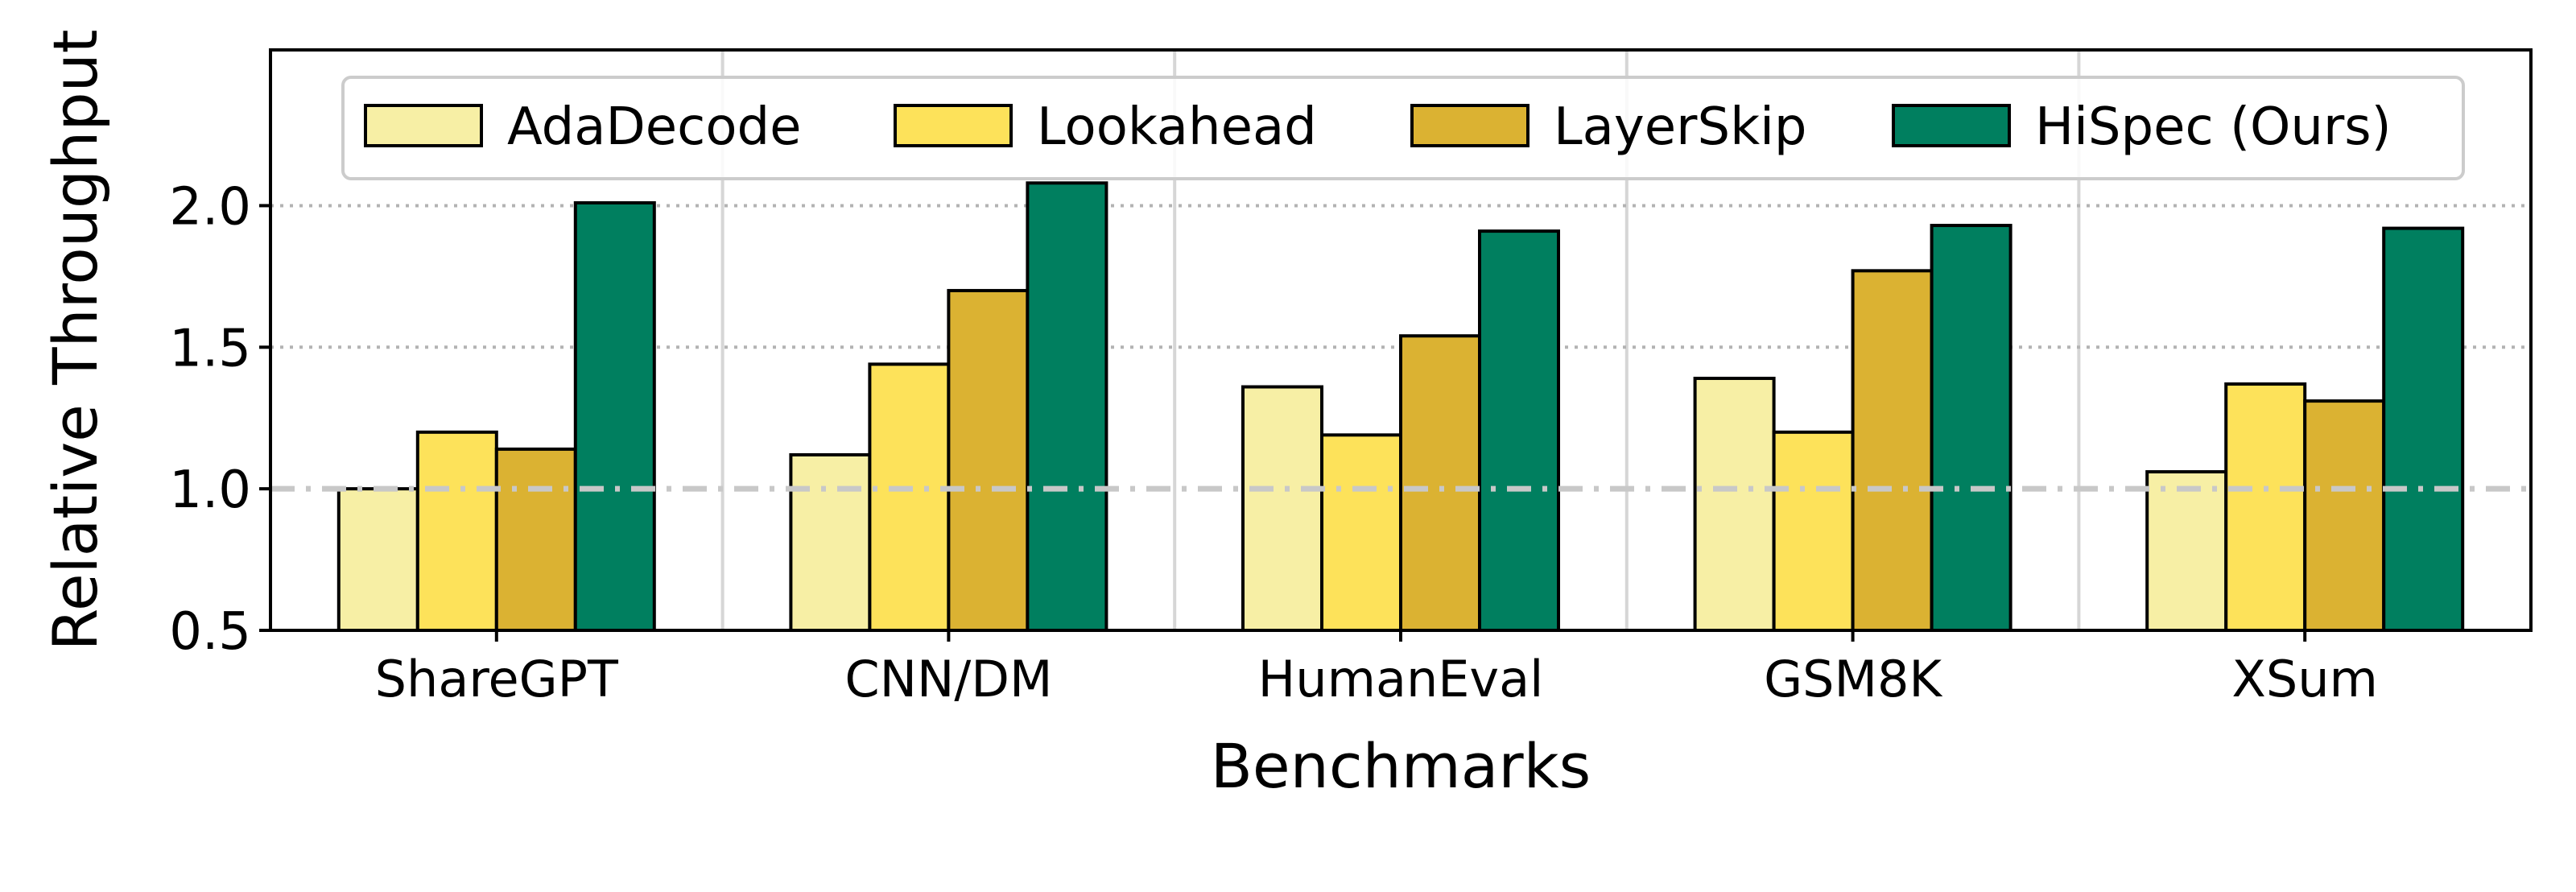 The image size is (2576, 892). What do you see at coordinates (1734, 504) in the screenshot?
I see `bar-adadecode-gsm8k` at bounding box center [1734, 504].